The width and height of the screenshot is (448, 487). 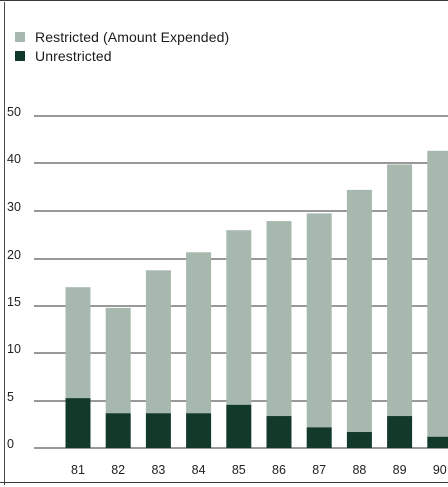 I want to click on top-rule, so click(x=224, y=0).